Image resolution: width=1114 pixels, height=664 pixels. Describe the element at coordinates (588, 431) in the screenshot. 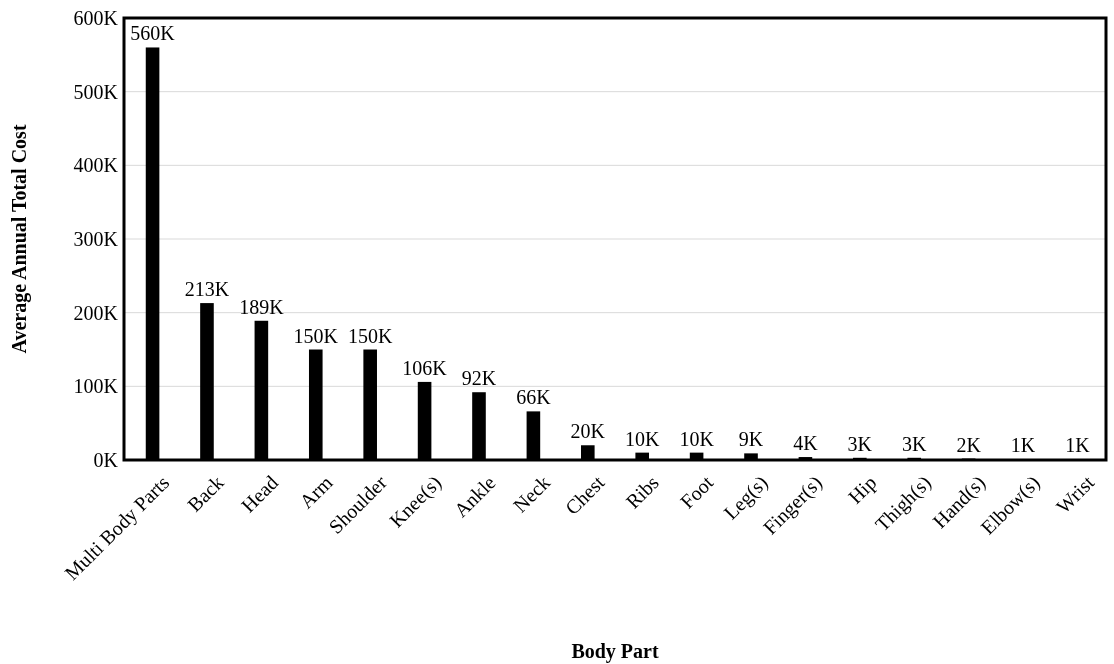

I see `data-label: 20K` at that location.